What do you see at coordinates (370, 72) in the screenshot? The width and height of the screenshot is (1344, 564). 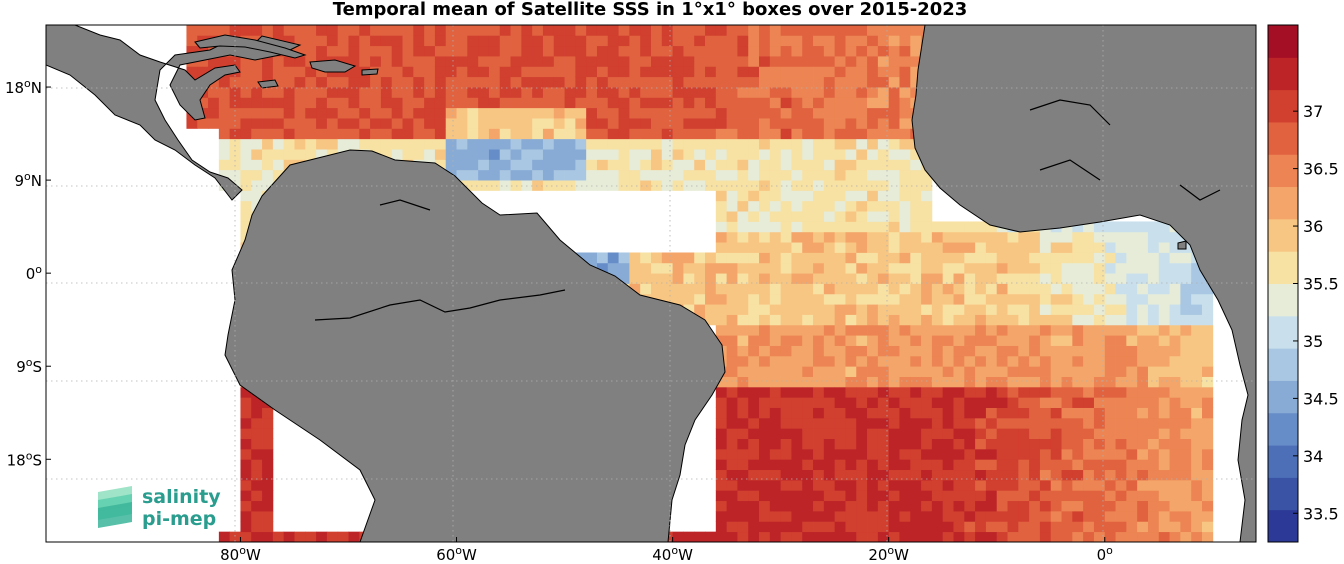 I see `puerto-rico-island` at bounding box center [370, 72].